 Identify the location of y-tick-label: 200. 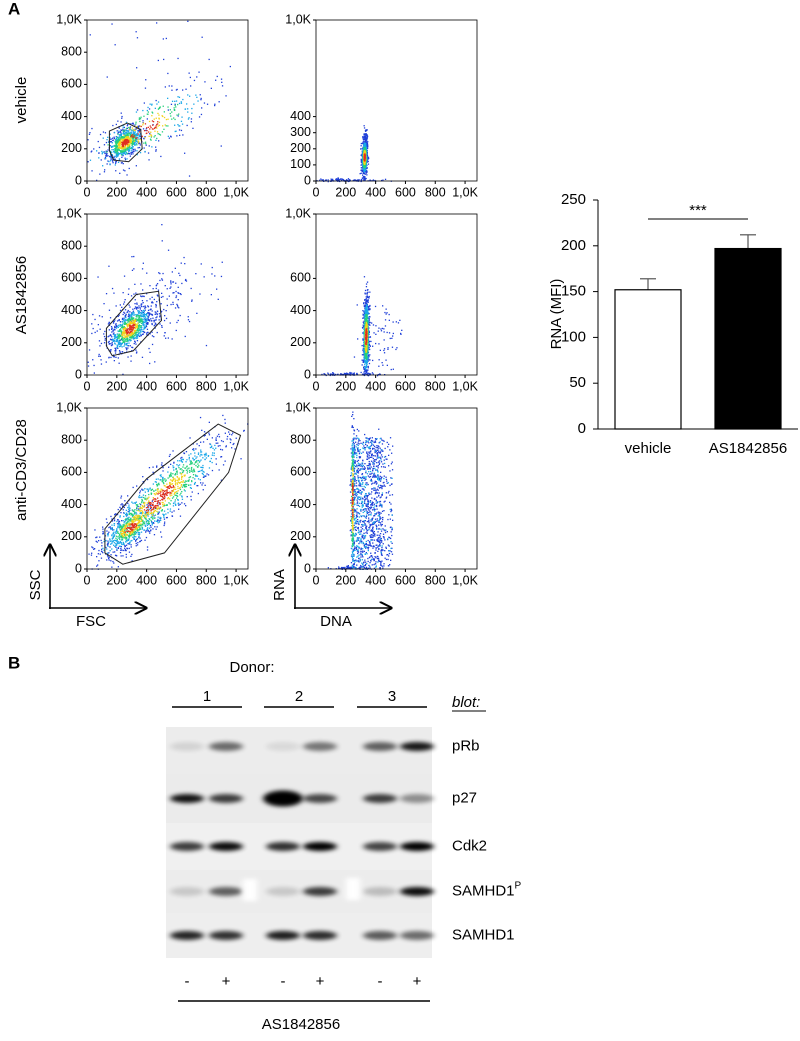
(300, 342).